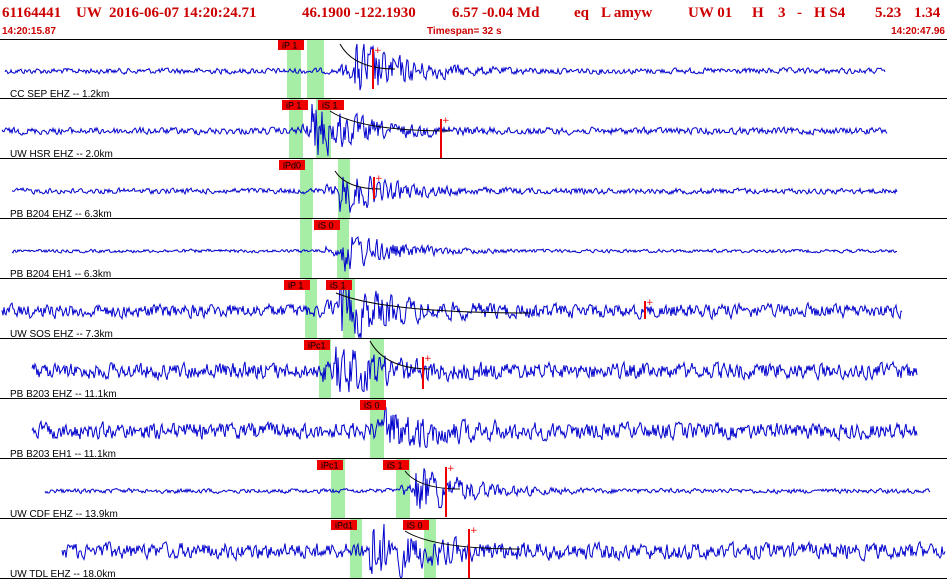  Describe the element at coordinates (89, 13) in the screenshot. I see `network: UW` at that location.